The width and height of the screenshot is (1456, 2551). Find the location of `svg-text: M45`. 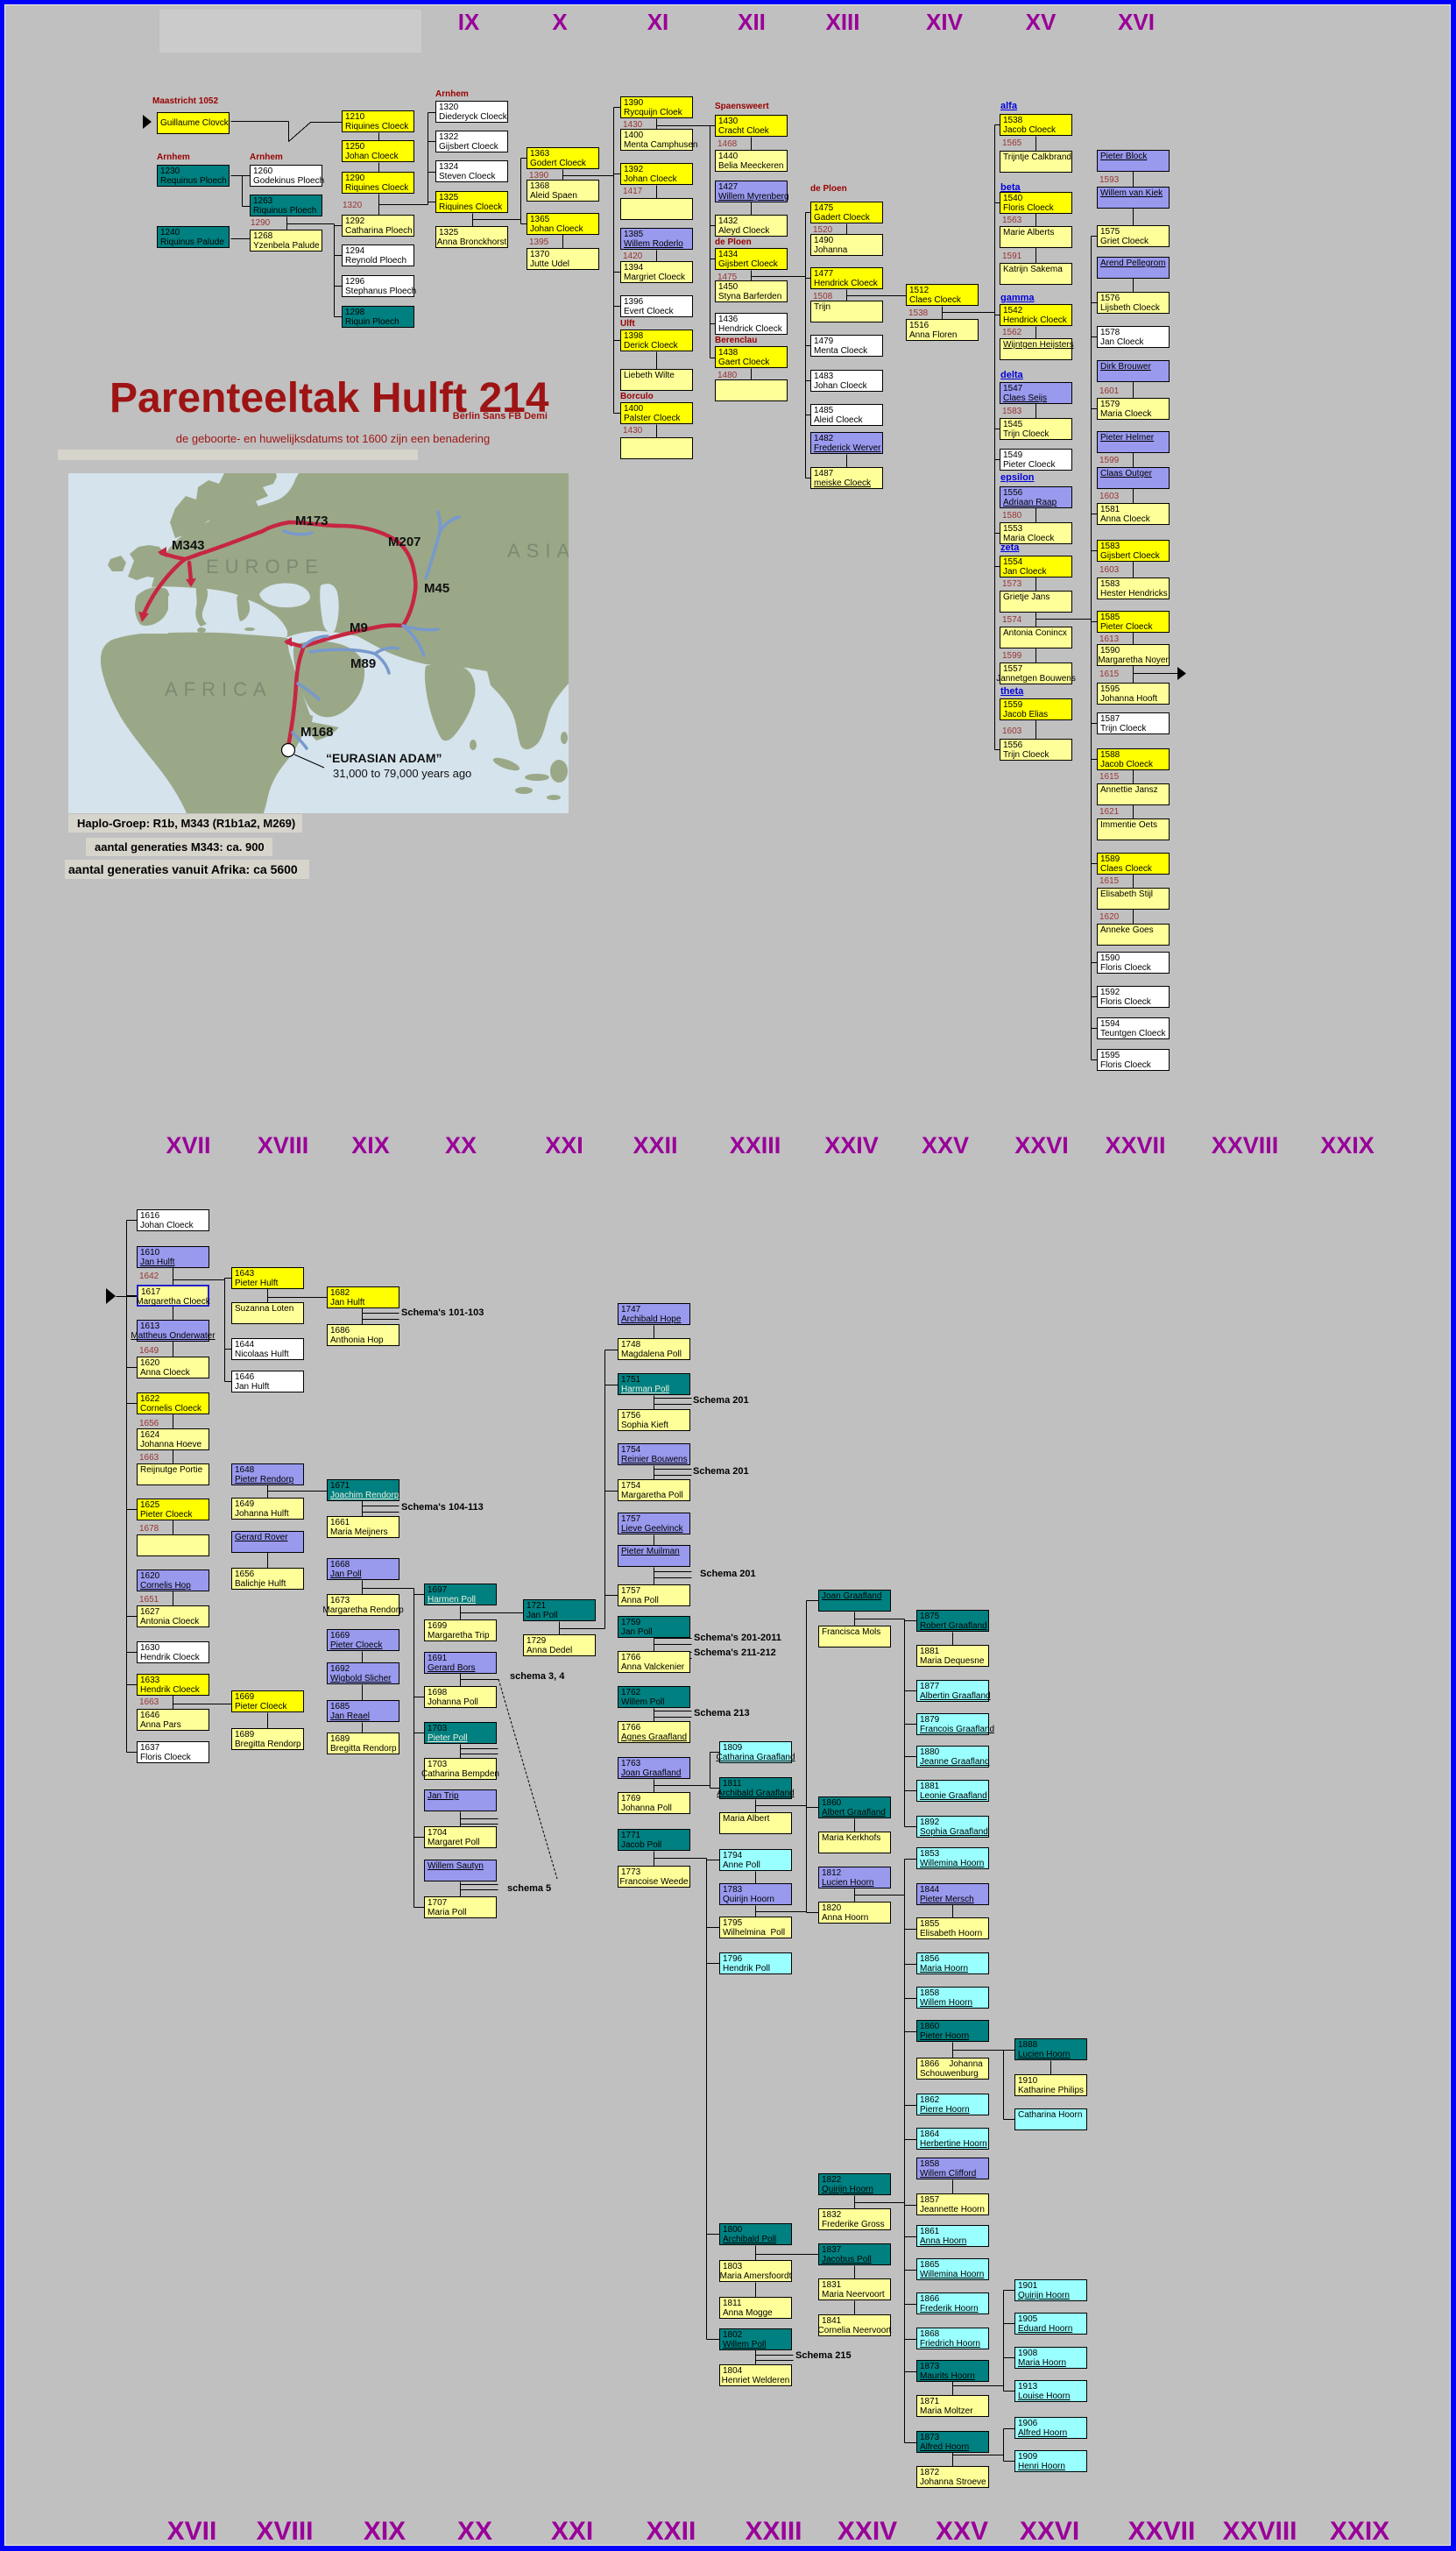

svg-text: M45 is located at coordinates (436, 588).